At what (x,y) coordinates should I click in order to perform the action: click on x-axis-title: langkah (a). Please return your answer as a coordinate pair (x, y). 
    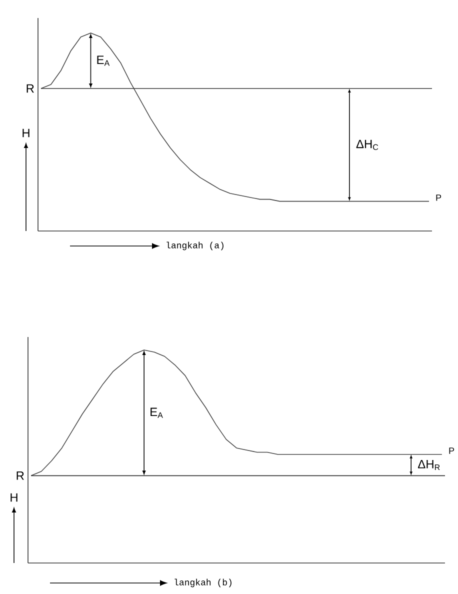
    Looking at the image, I should click on (195, 246).